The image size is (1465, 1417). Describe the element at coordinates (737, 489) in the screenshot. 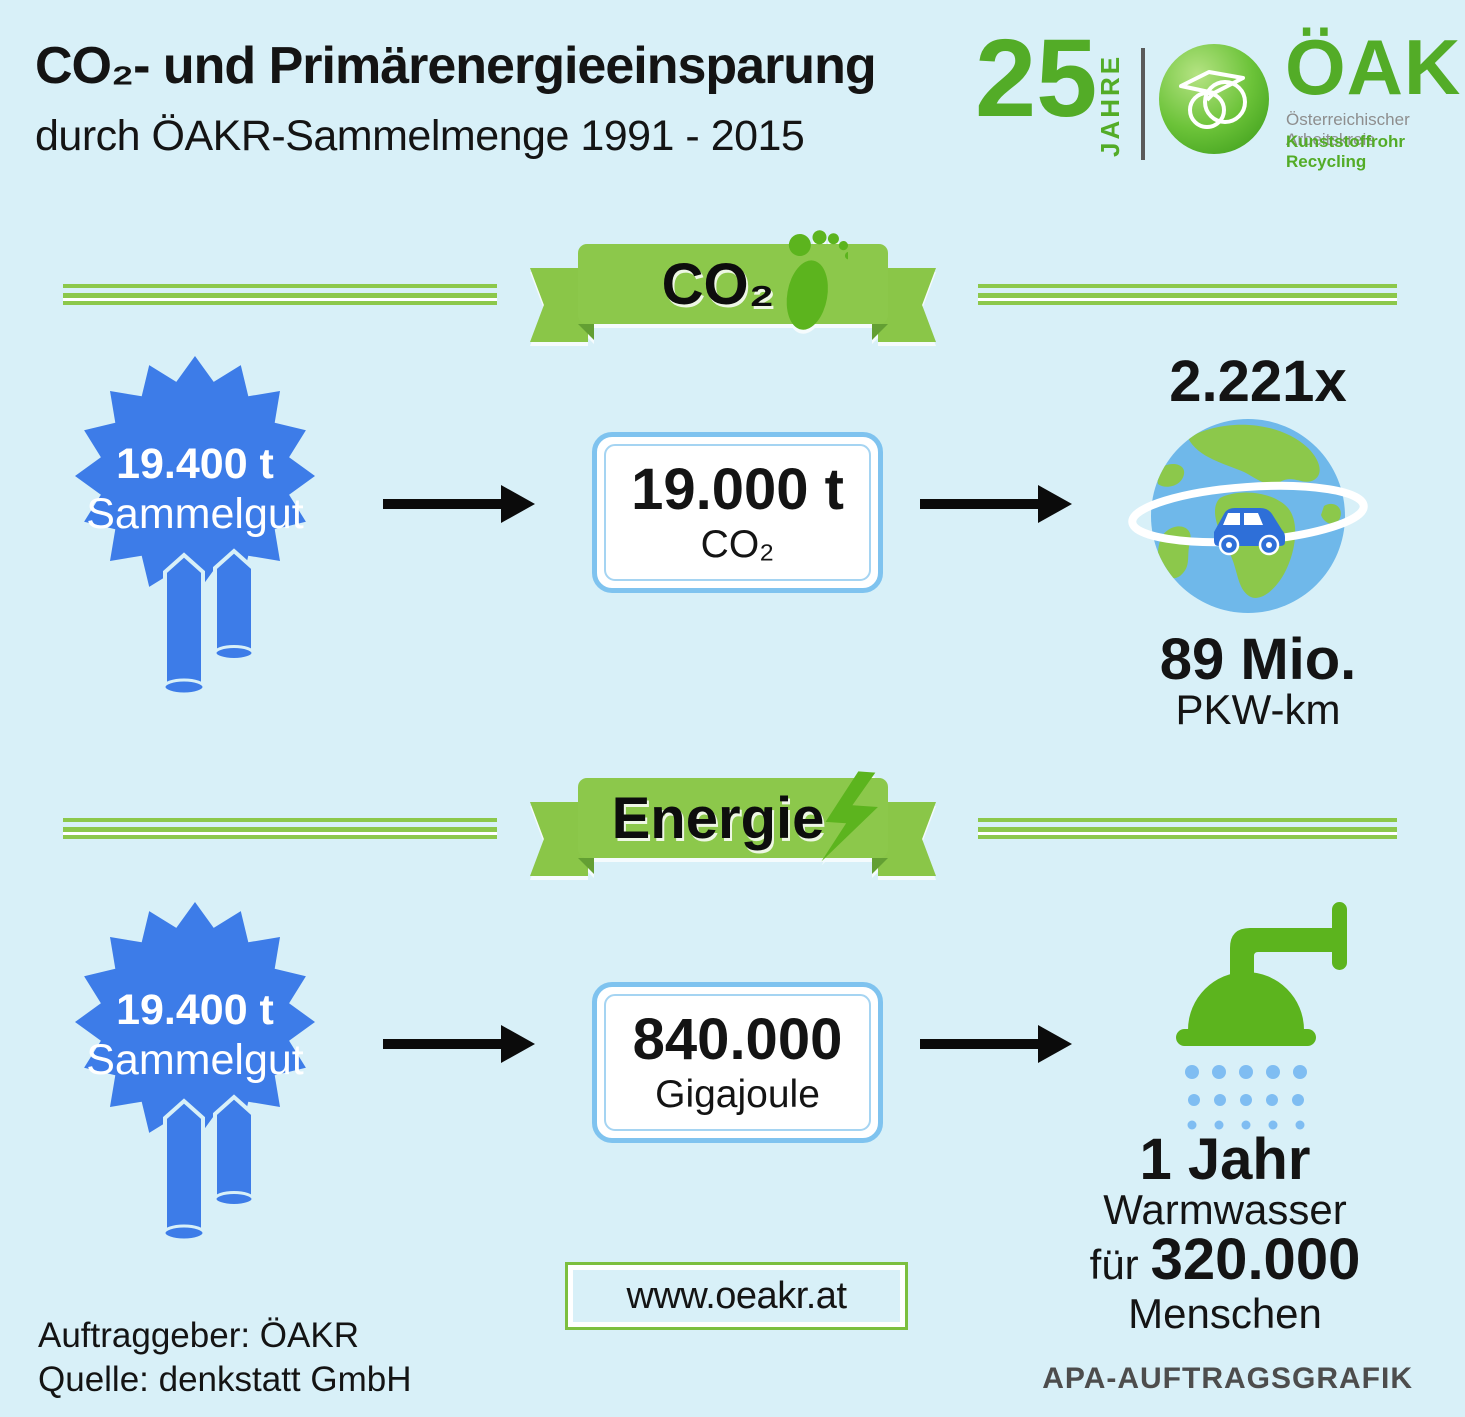

I see `co2-amount: 19.000 t` at that location.